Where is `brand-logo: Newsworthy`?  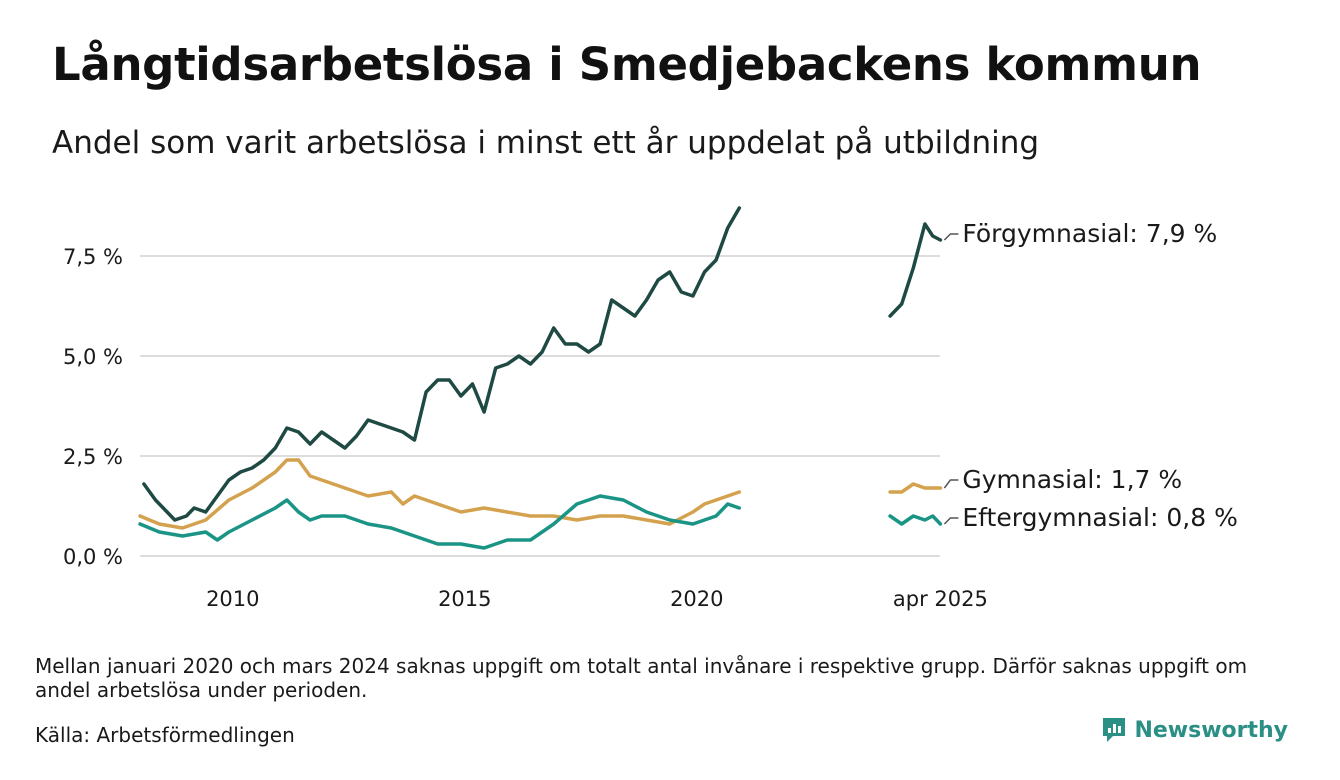 brand-logo: Newsworthy is located at coordinates (1194, 730).